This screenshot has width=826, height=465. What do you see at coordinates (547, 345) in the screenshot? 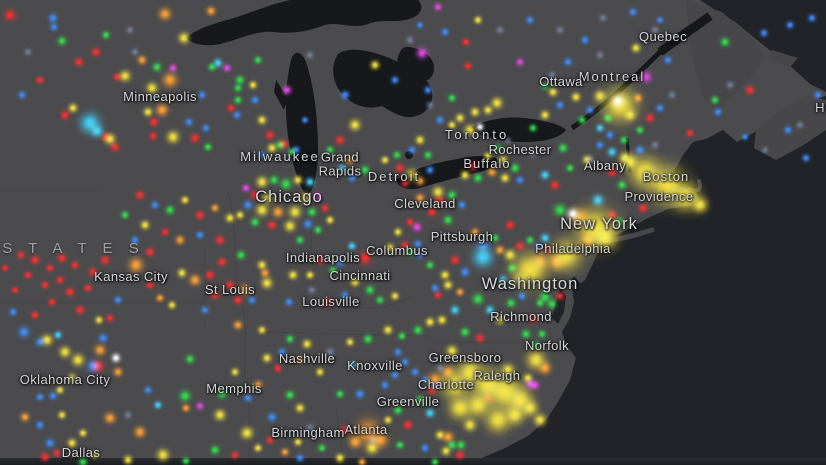
I see `city-label: Norfolk` at bounding box center [547, 345].